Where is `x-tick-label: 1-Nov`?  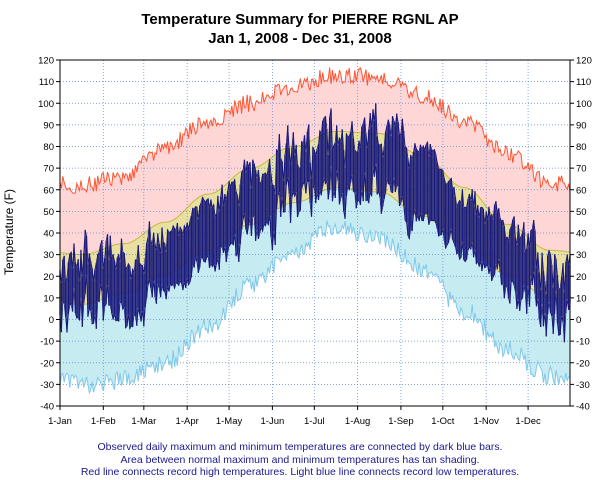
x-tick-label: 1-Nov is located at coordinates (486, 421).